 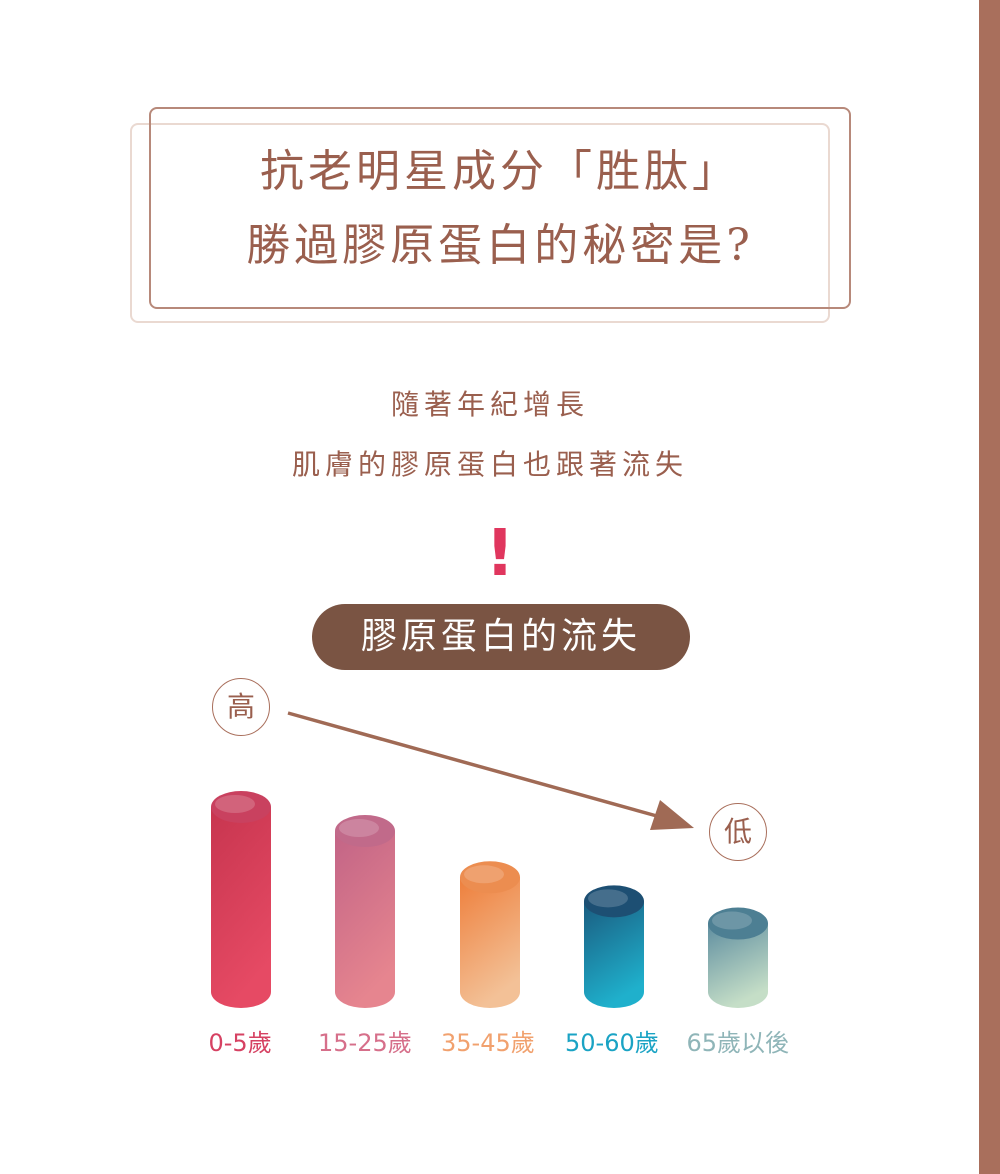 What do you see at coordinates (672, 815) in the screenshot?
I see `trend-arrow-head` at bounding box center [672, 815].